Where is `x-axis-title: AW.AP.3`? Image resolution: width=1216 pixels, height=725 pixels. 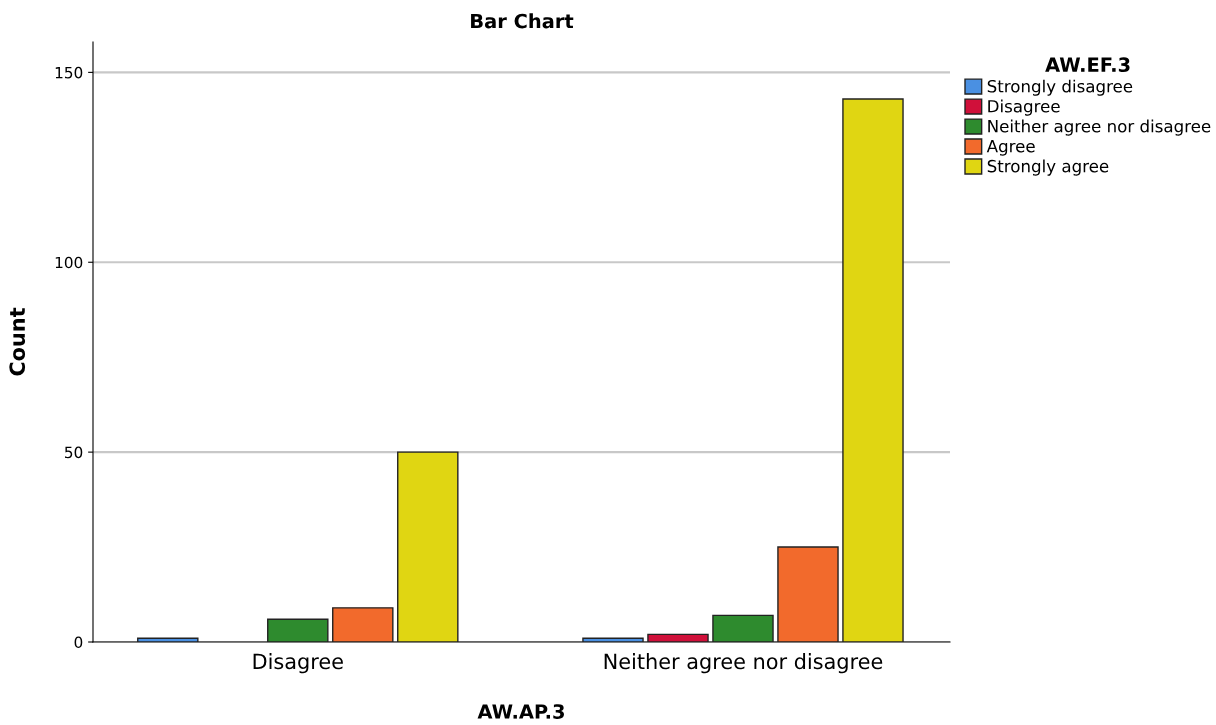
x-axis-title: AW.AP.3 is located at coordinates (520, 711).